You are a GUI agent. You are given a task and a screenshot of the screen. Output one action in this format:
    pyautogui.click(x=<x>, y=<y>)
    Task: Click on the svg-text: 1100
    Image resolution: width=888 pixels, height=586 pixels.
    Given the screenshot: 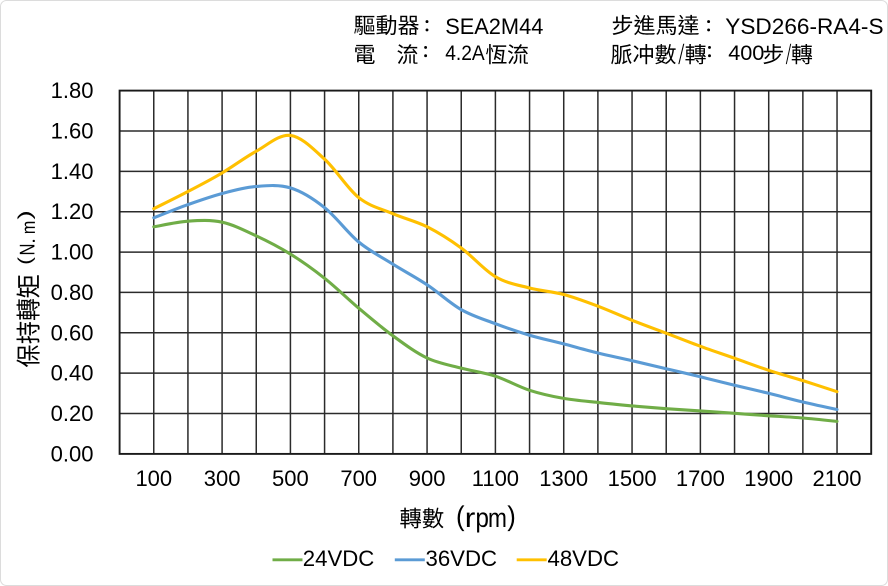 What is the action you would take?
    pyautogui.click(x=495, y=478)
    